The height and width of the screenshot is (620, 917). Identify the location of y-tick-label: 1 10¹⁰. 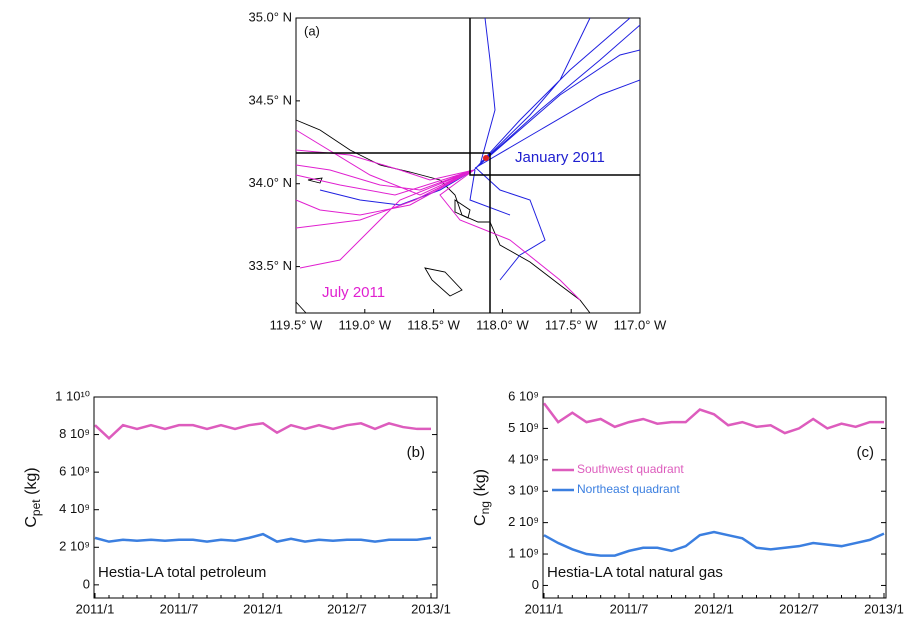
(72, 395).